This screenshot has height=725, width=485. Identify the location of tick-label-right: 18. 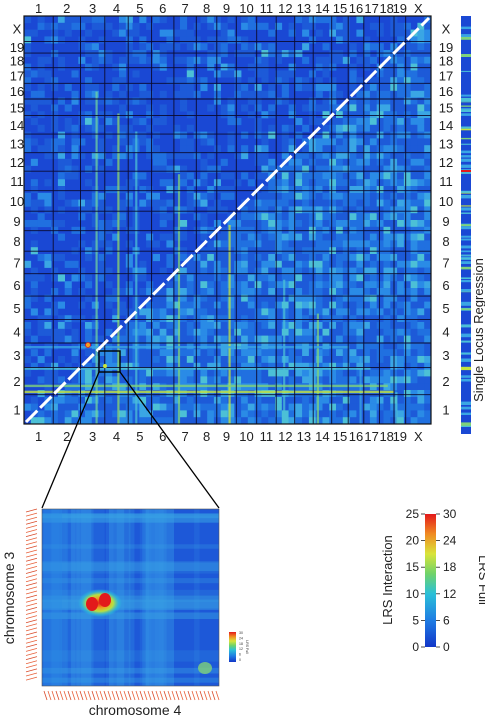
(446, 60).